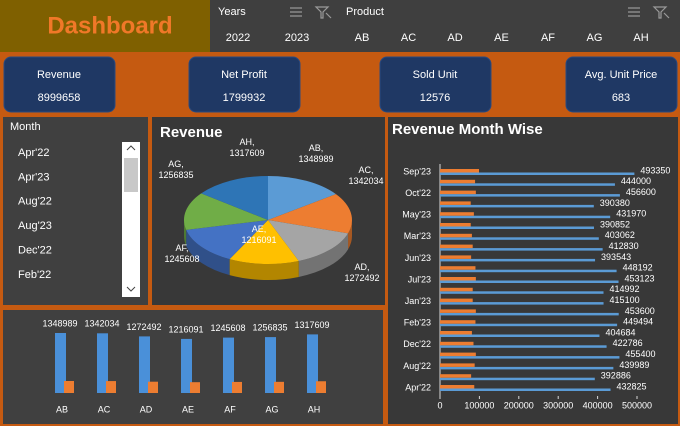 The image size is (680, 426). I want to click on data-label: 390852, so click(615, 224).